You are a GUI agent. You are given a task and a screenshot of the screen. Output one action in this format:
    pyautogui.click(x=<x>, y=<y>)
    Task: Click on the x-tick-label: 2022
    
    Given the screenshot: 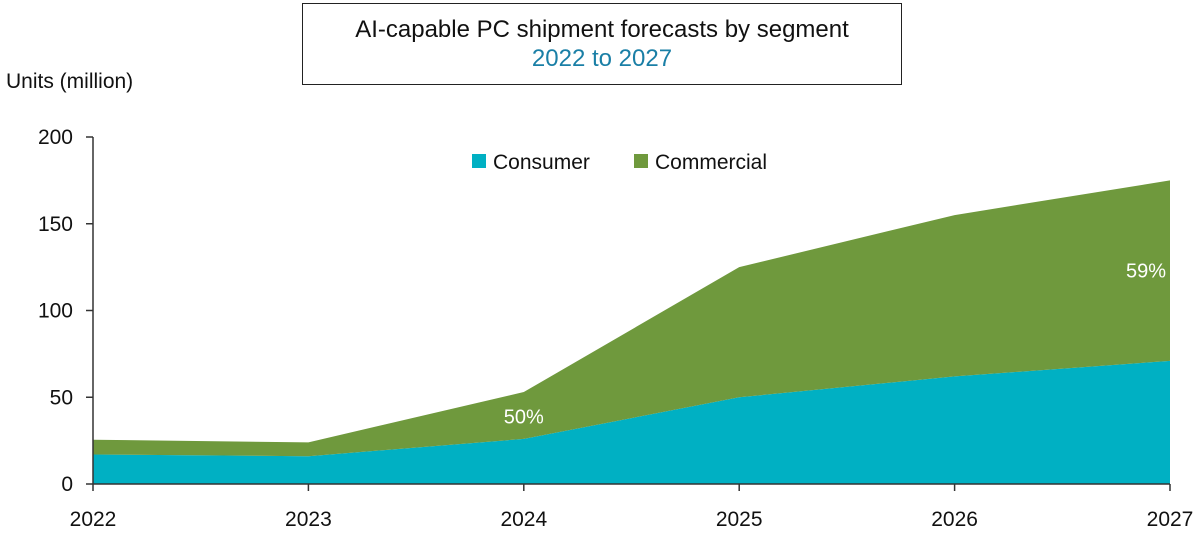 What is the action you would take?
    pyautogui.click(x=93, y=519)
    